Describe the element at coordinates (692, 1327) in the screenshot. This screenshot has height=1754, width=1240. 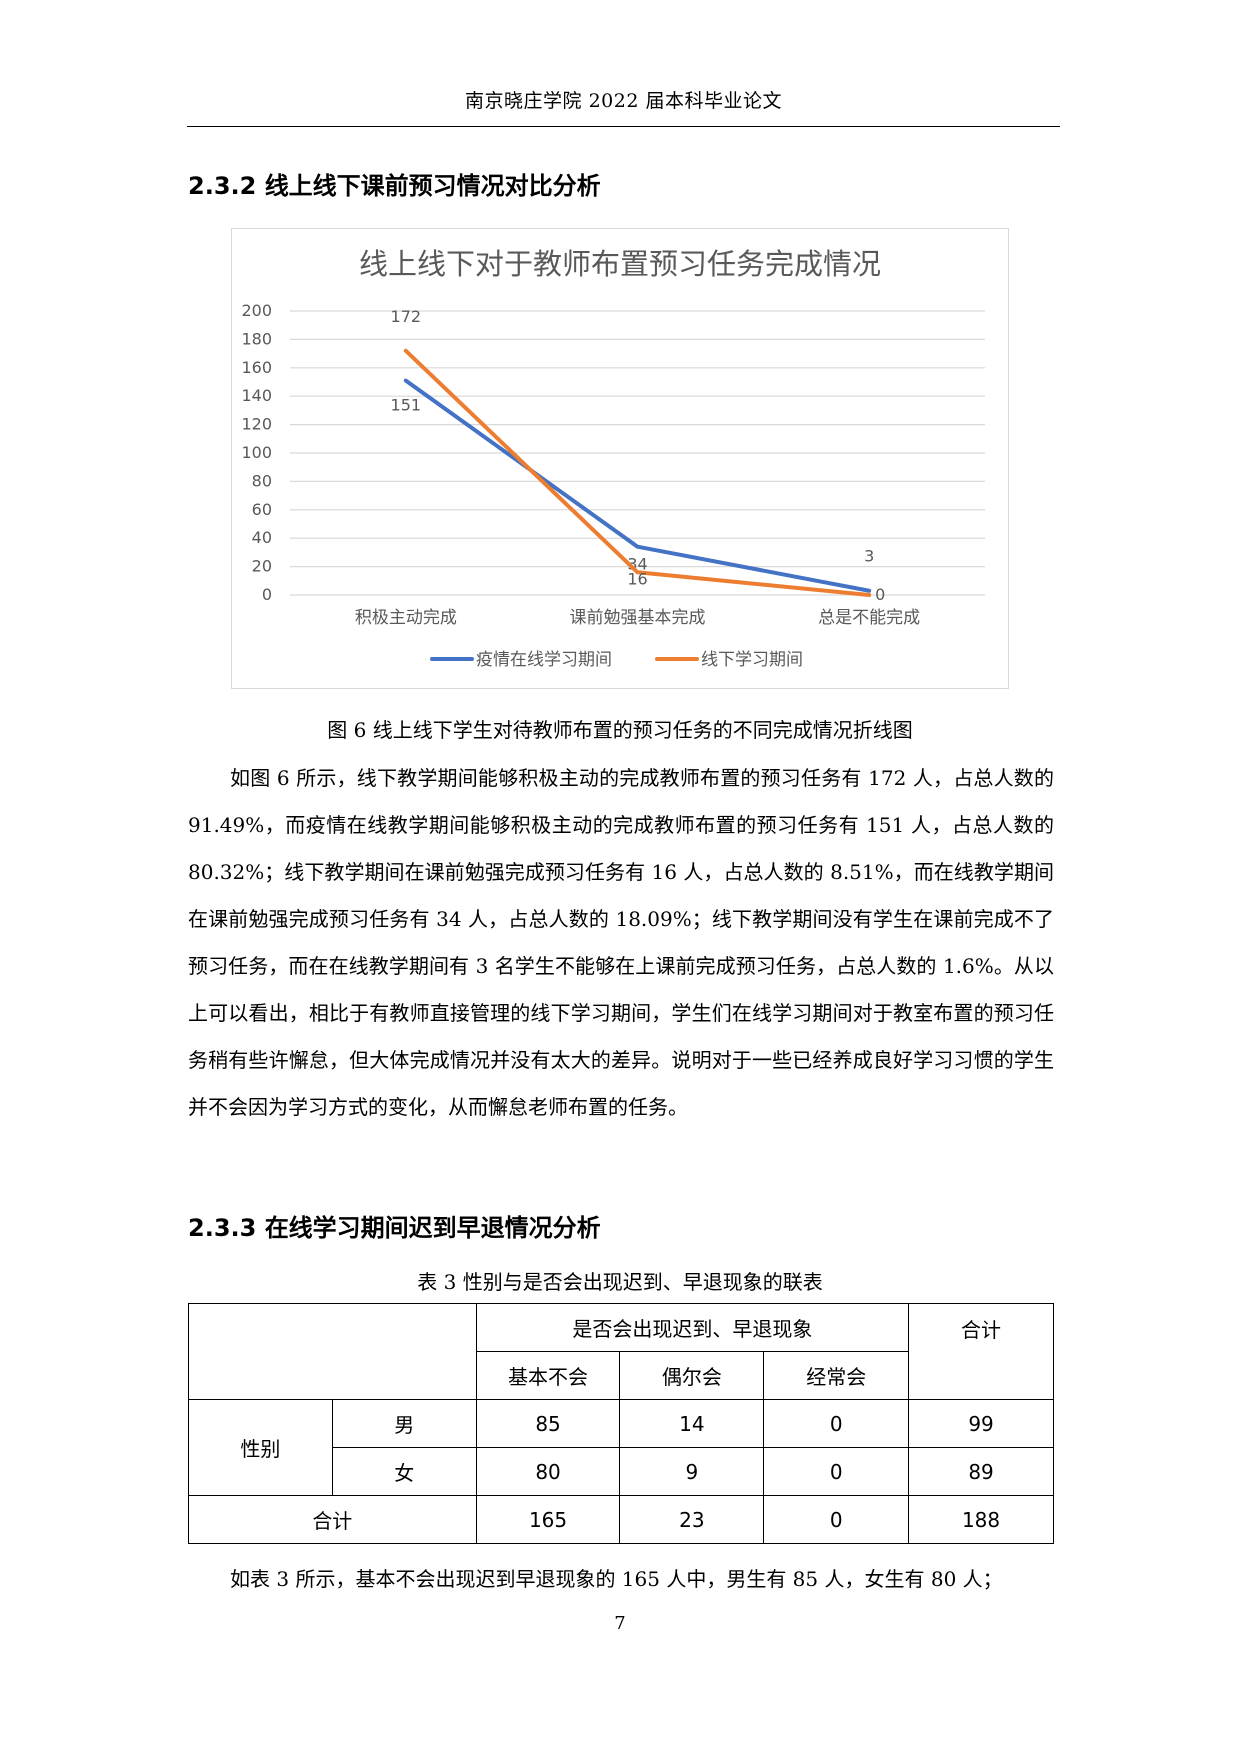
I see `table-group-header: 是否会出现迟到、早退现象` at that location.